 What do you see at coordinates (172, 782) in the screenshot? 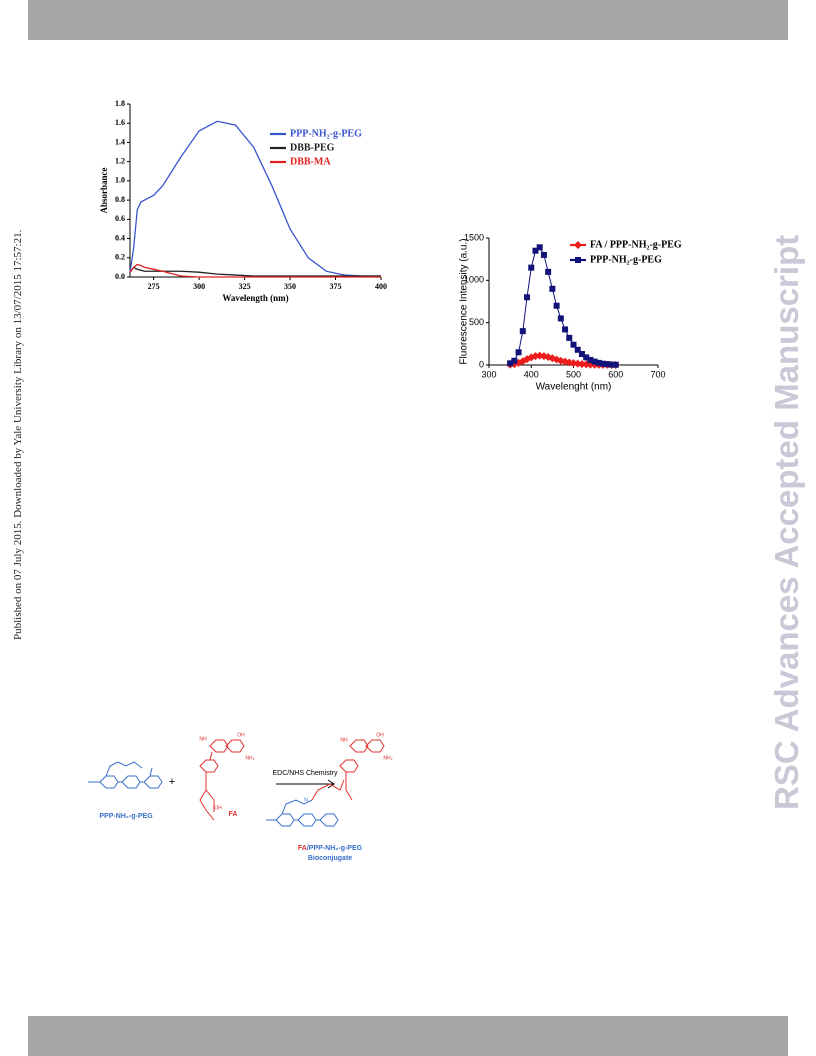
I see `plus-sign: +` at bounding box center [172, 782].